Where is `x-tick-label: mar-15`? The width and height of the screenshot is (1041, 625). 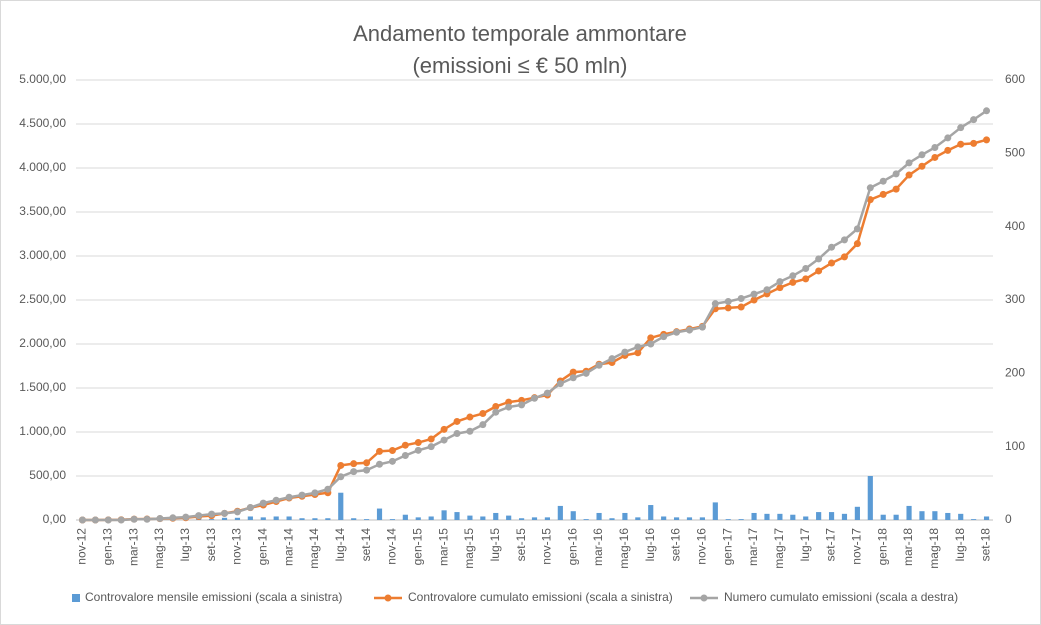
x-tick-label: mar-15 is located at coordinates (443, 547).